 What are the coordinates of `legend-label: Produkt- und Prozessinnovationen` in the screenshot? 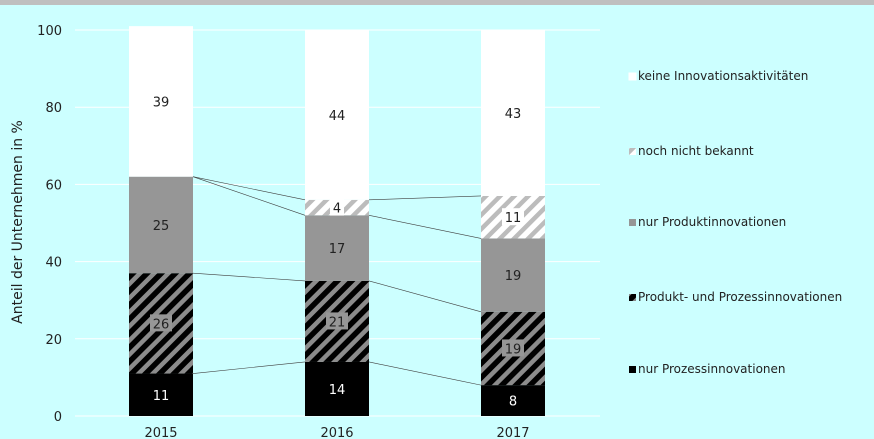 It's located at (740, 297).